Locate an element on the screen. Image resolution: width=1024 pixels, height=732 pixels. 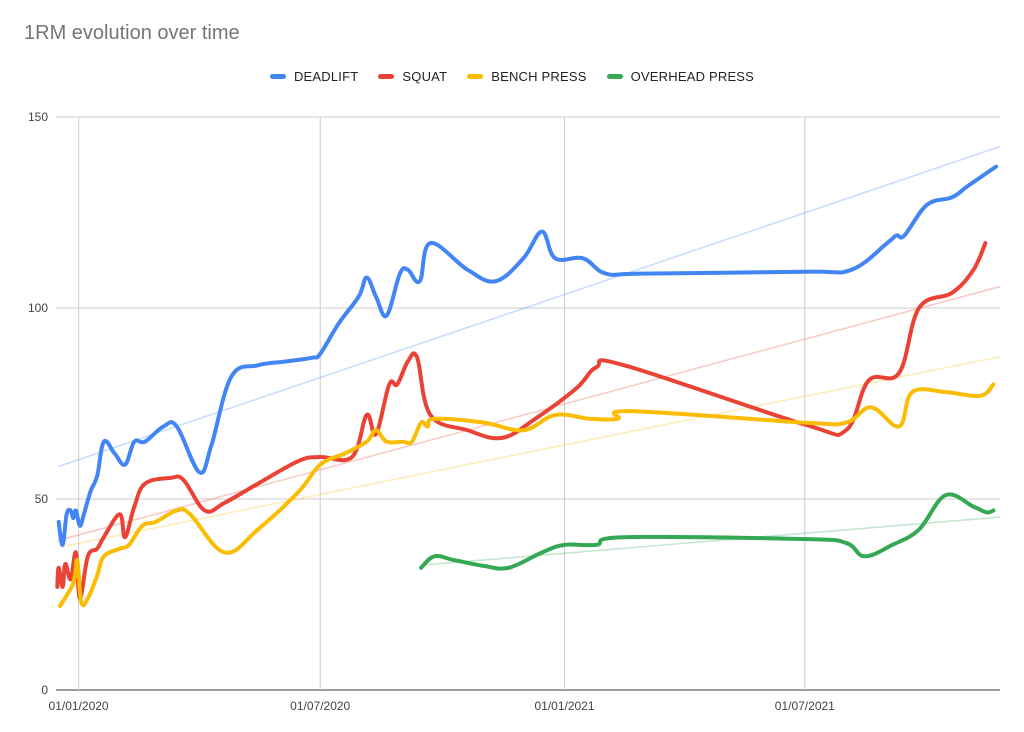
legend-item-squat: SQUAT is located at coordinates (412, 76).